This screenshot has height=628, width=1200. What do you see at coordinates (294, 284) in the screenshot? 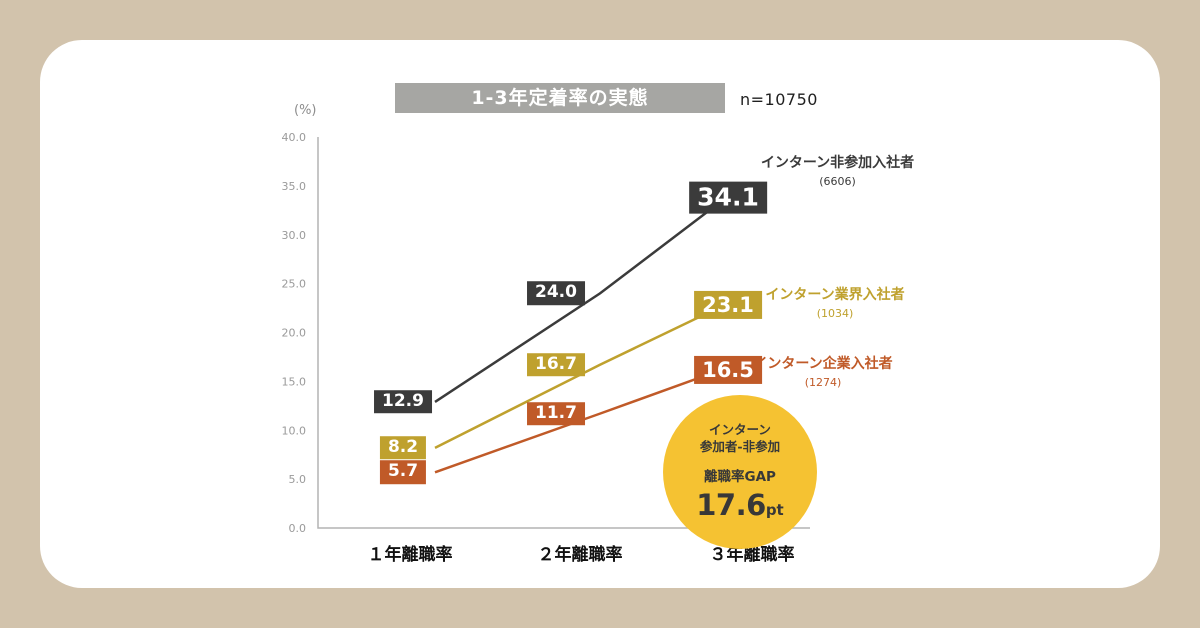
I see `y-tick-label: 25.0` at bounding box center [294, 284].